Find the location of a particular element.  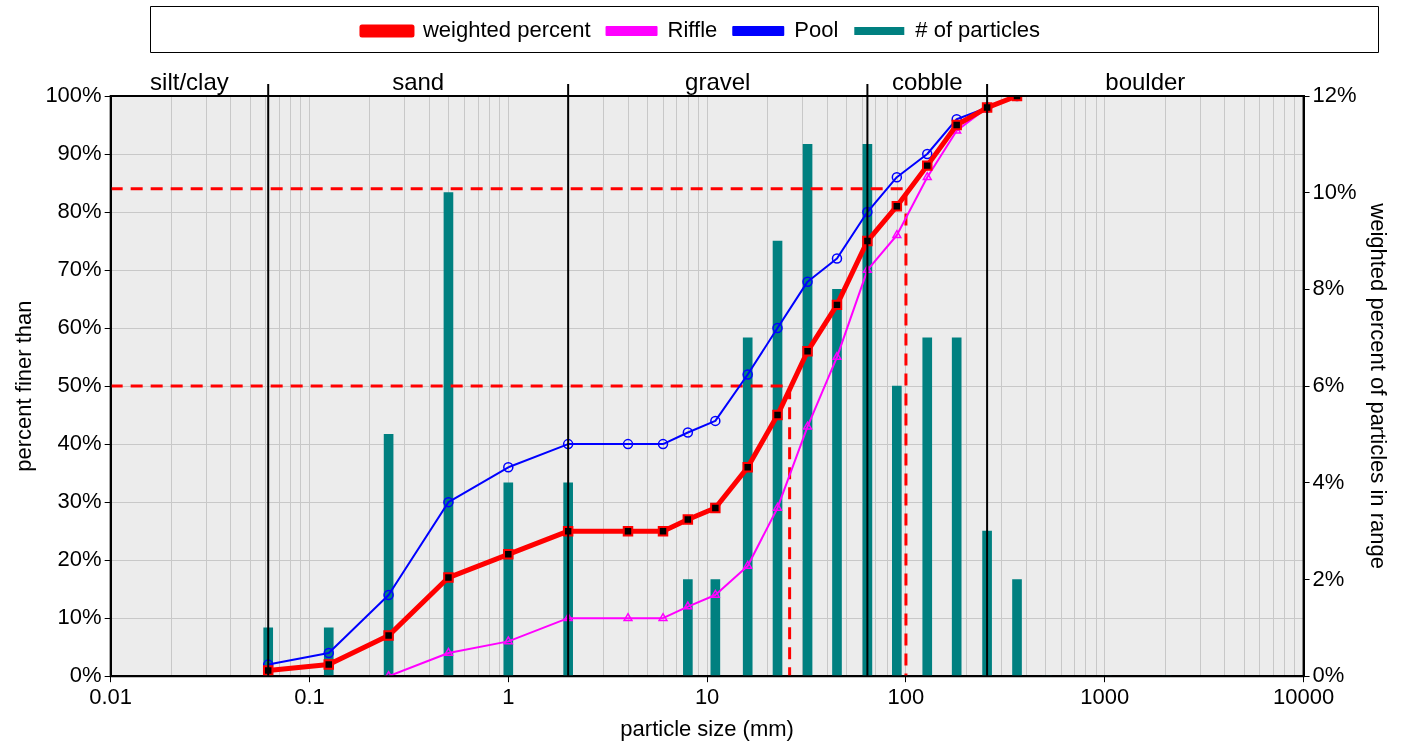

text: gravel is located at coordinates (718, 81).